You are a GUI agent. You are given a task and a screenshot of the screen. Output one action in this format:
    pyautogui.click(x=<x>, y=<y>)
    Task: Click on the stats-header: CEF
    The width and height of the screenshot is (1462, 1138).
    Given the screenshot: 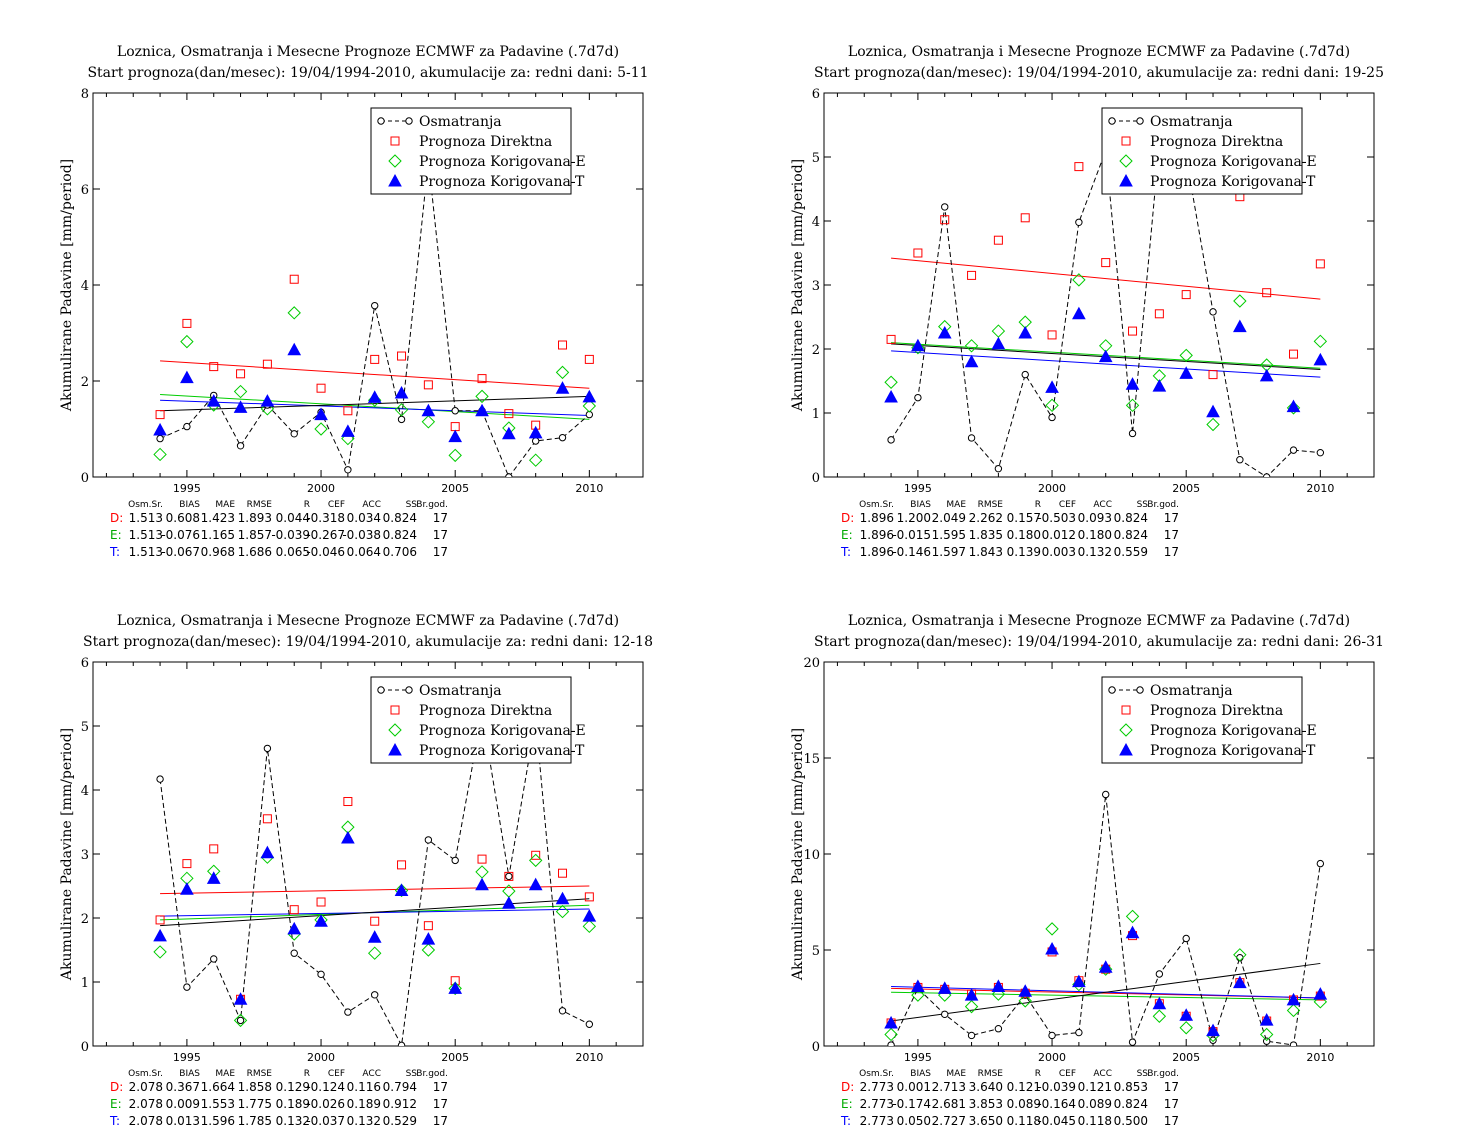 What is the action you would take?
    pyautogui.click(x=336, y=505)
    